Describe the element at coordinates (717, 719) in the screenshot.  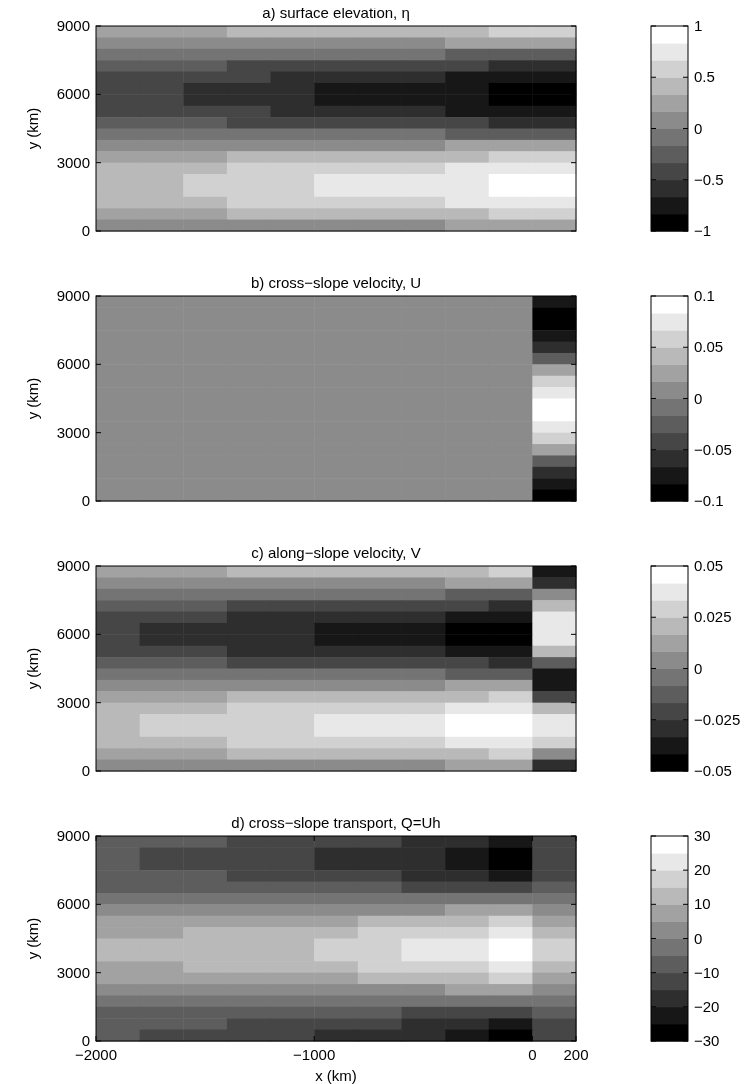
I see `color-bar-label: −0.025` at that location.